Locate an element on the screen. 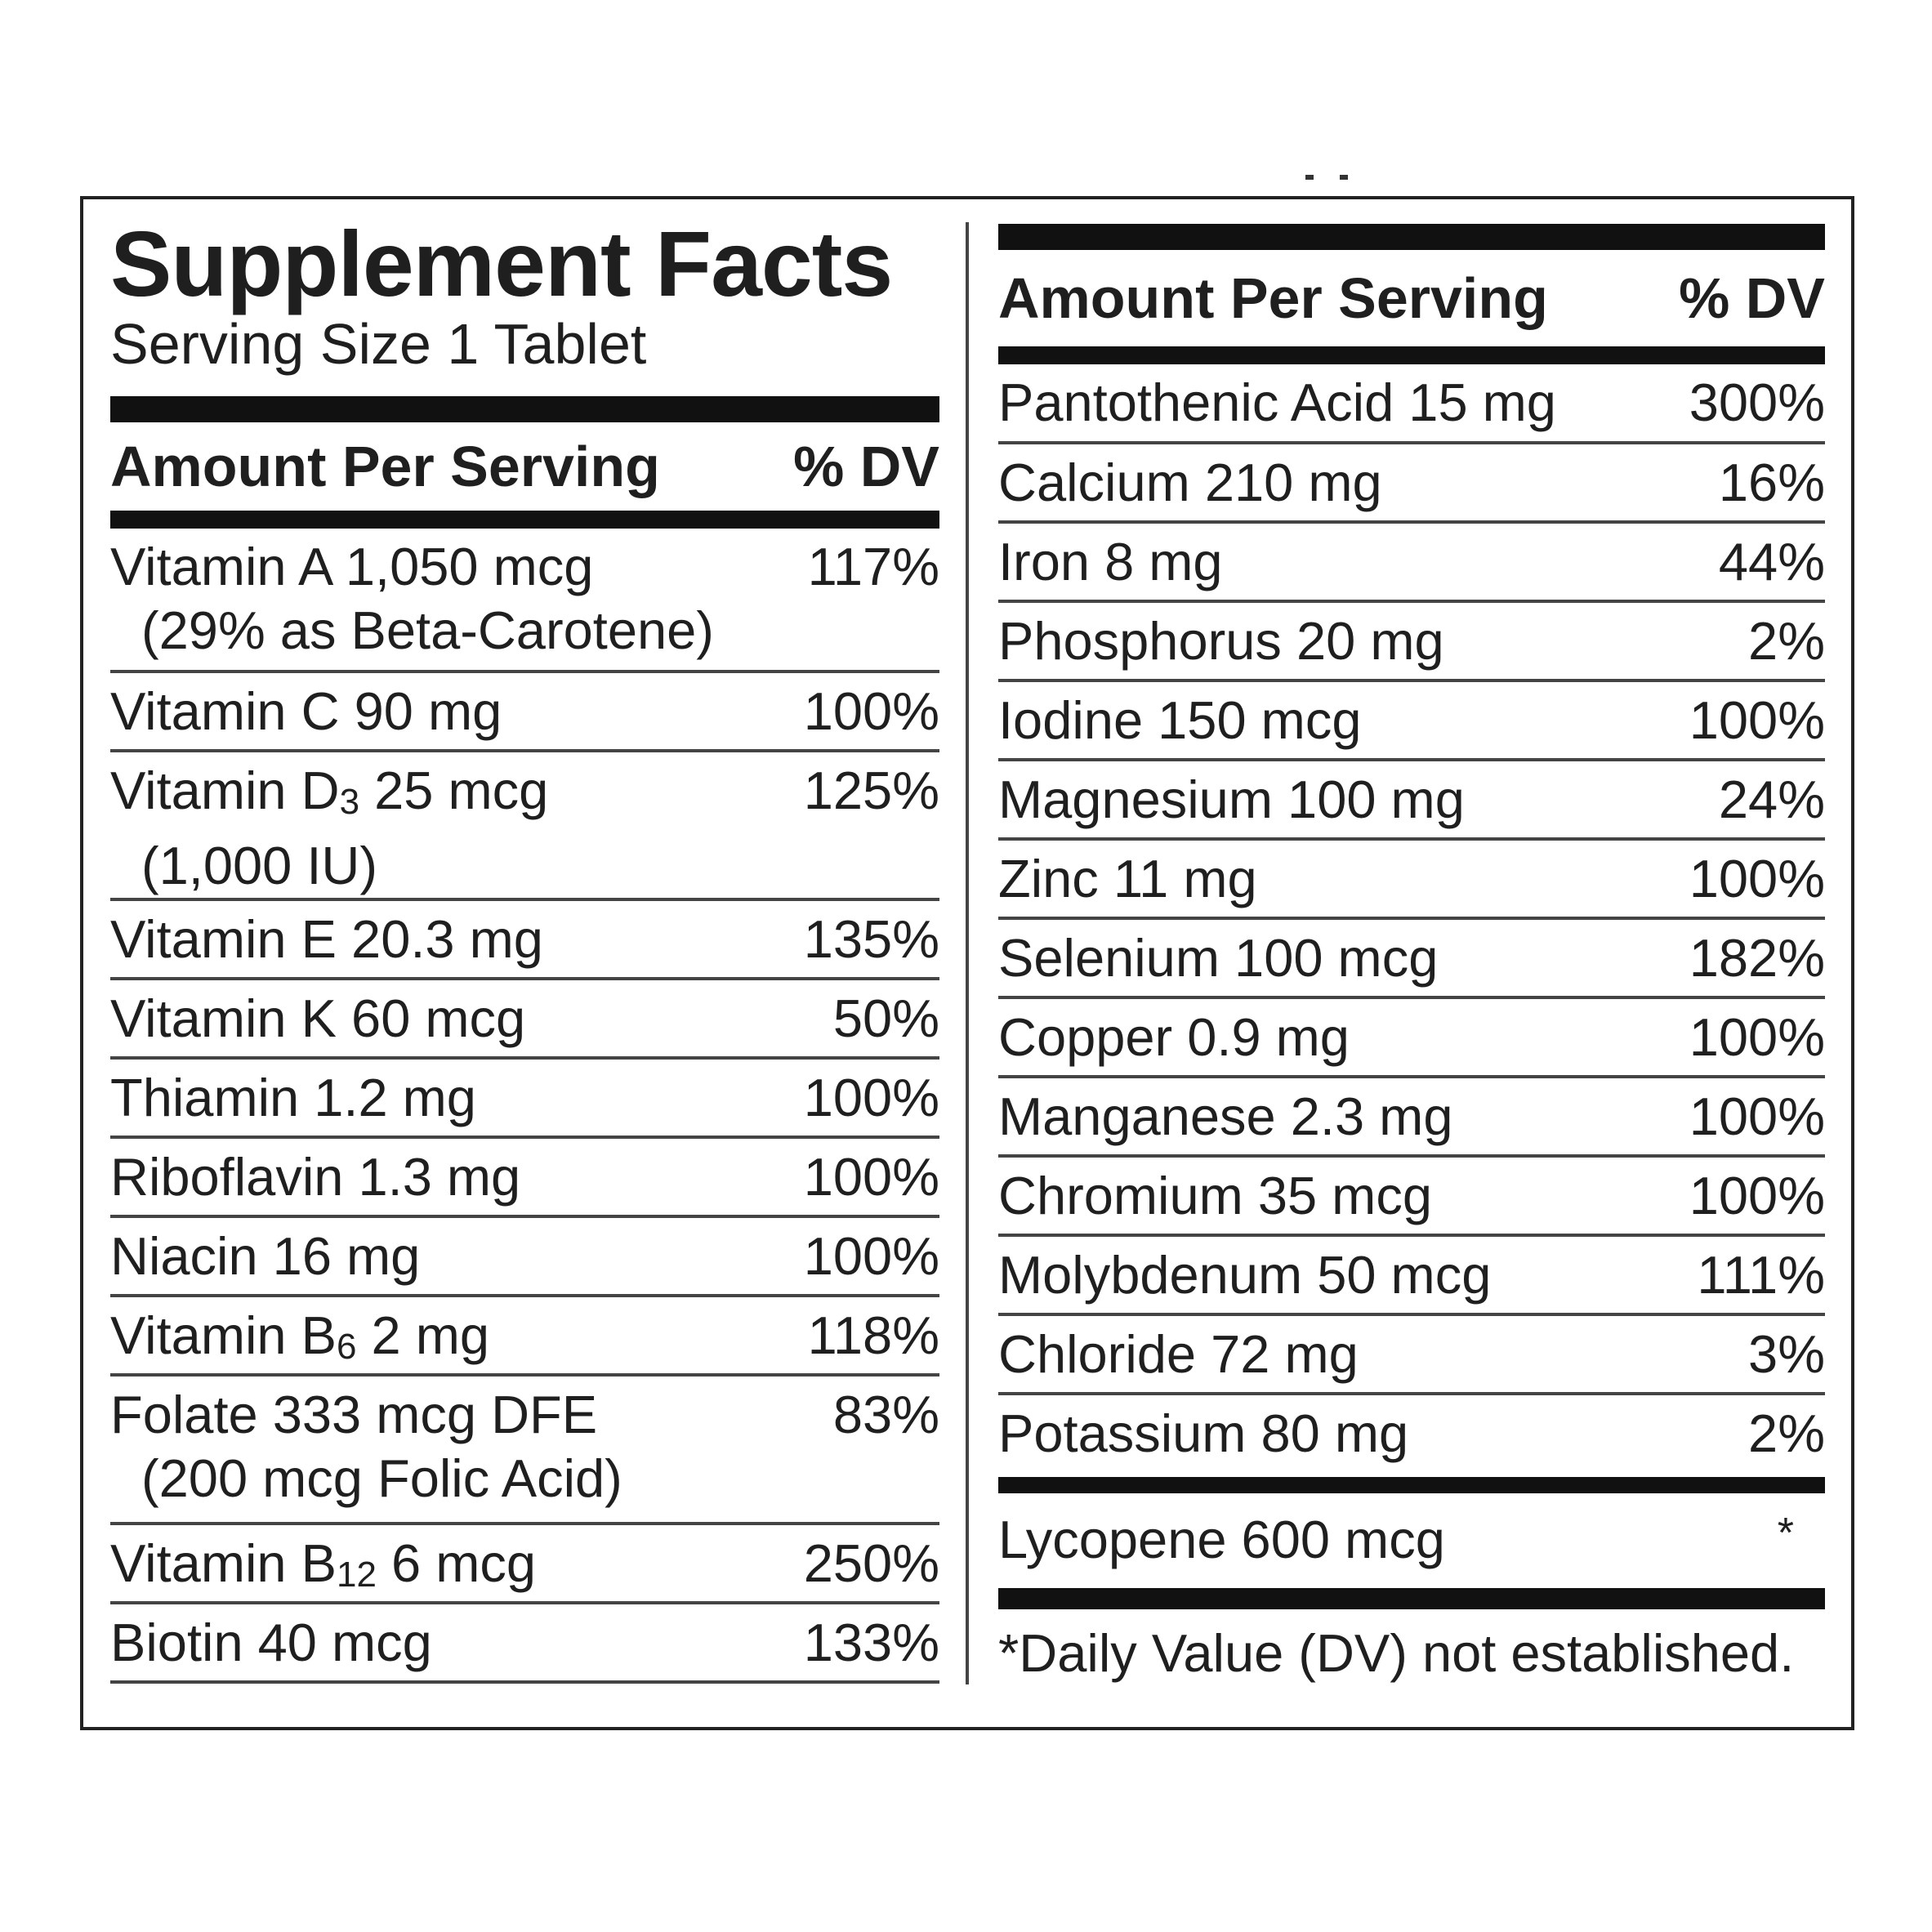 The width and height of the screenshot is (1932, 1932). nutrient-row: Vitamin E 20.3 mg 135% is located at coordinates (524, 940).